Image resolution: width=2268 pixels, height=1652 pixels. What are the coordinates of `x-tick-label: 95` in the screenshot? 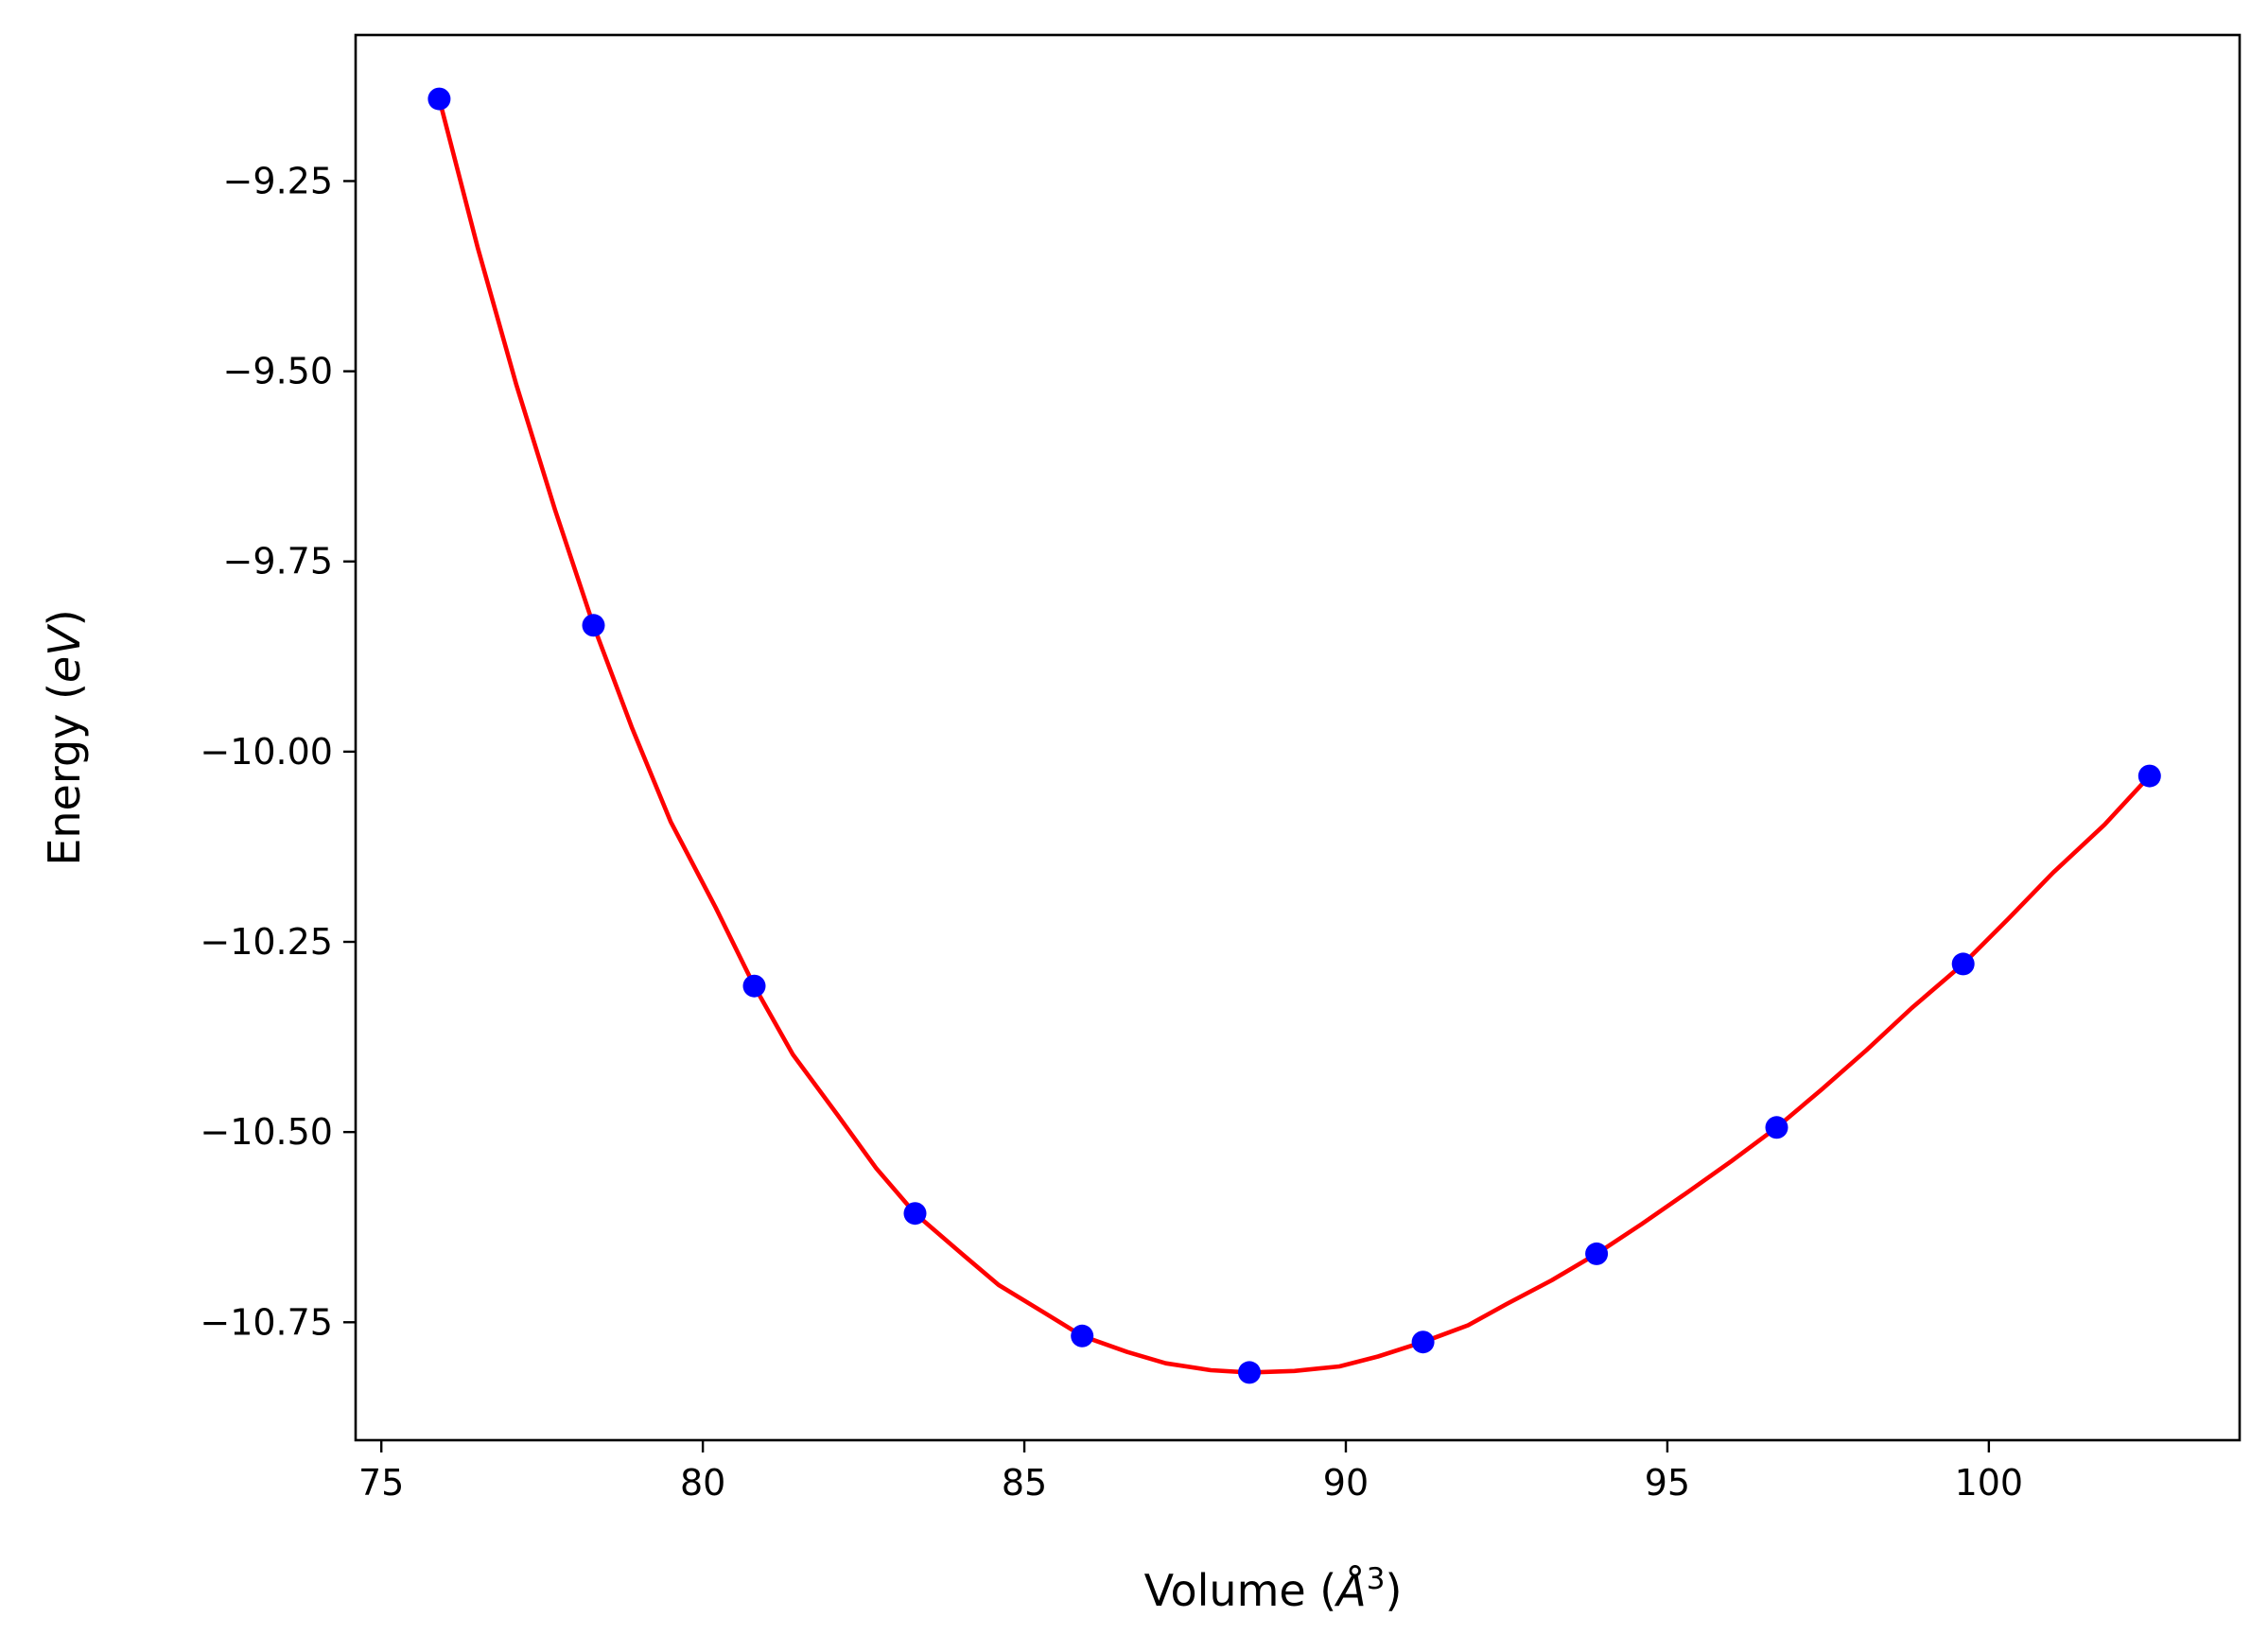 It's located at (1667, 1483).